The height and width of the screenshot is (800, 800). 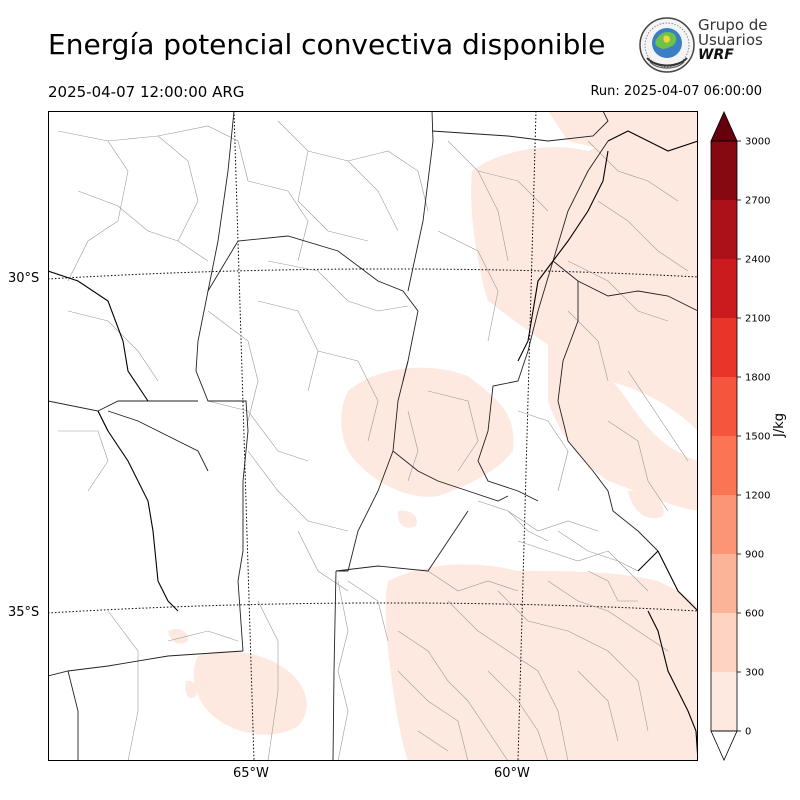 What do you see at coordinates (754, 614) in the screenshot?
I see `colorbar-tick-label: 600` at bounding box center [754, 614].